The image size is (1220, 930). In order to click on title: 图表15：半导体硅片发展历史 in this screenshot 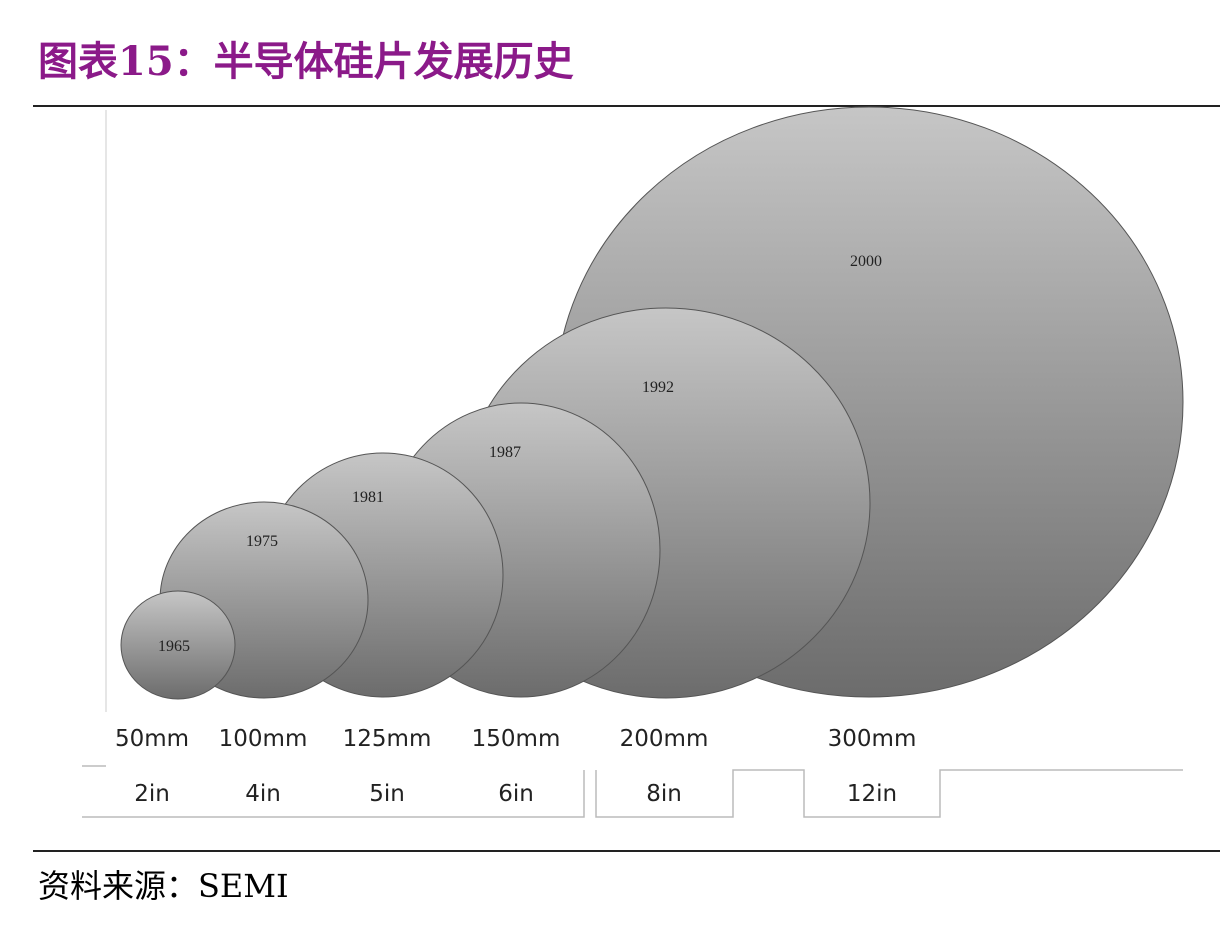, I will do `click(306, 61)`.